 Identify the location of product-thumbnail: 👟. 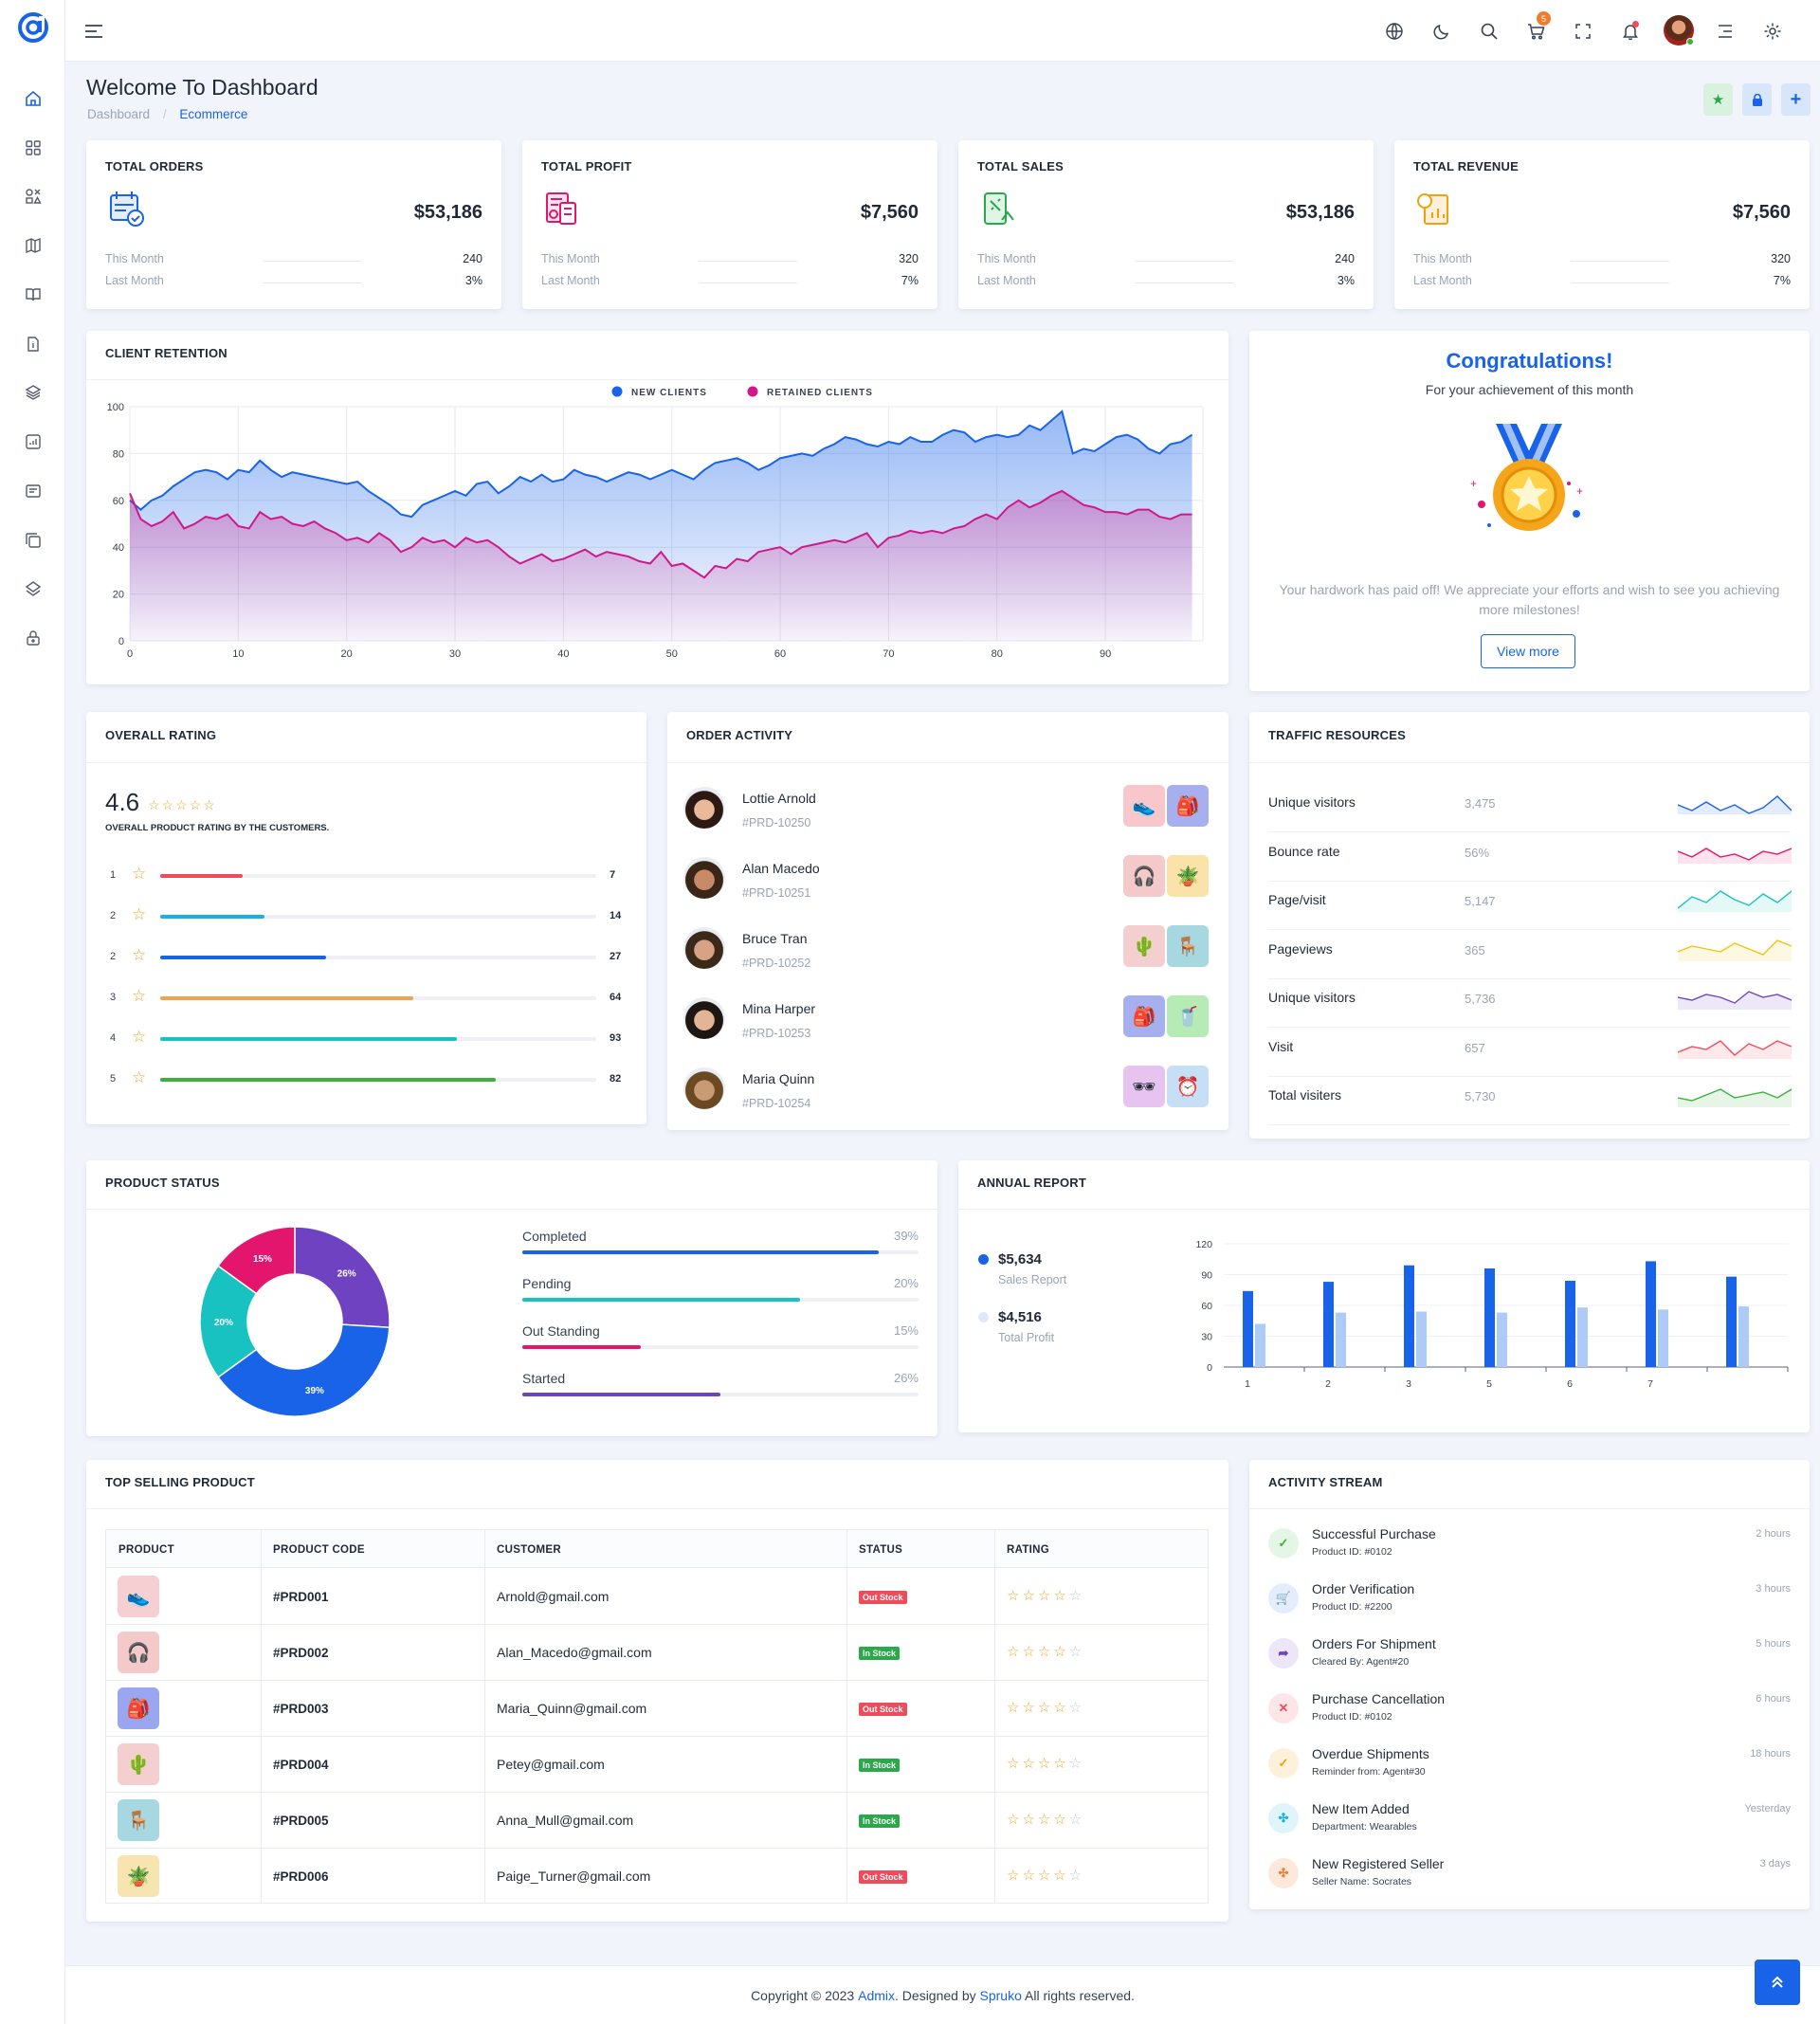
(138, 1596).